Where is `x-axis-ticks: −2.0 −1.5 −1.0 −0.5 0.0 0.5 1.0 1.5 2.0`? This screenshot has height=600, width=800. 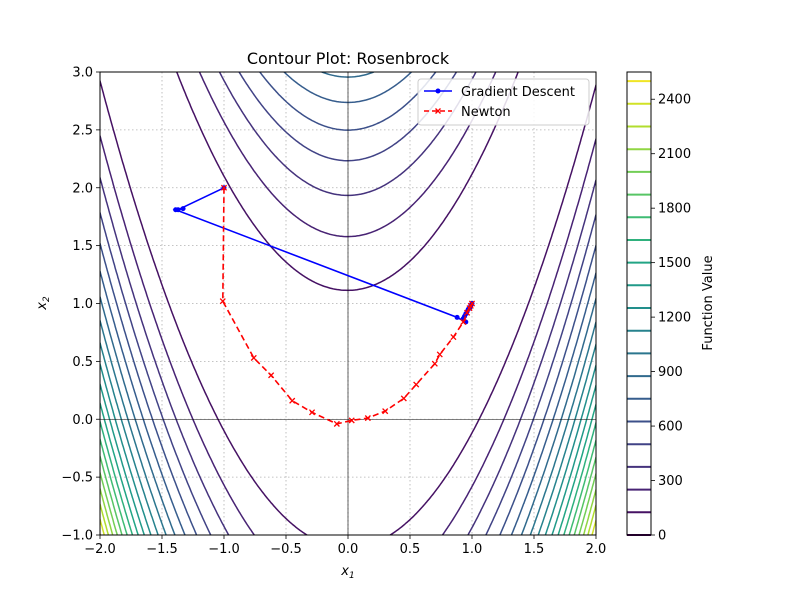 x-axis-ticks: −2.0 −1.5 −1.0 −0.5 0.0 0.5 1.0 1.5 2.0 is located at coordinates (345, 546).